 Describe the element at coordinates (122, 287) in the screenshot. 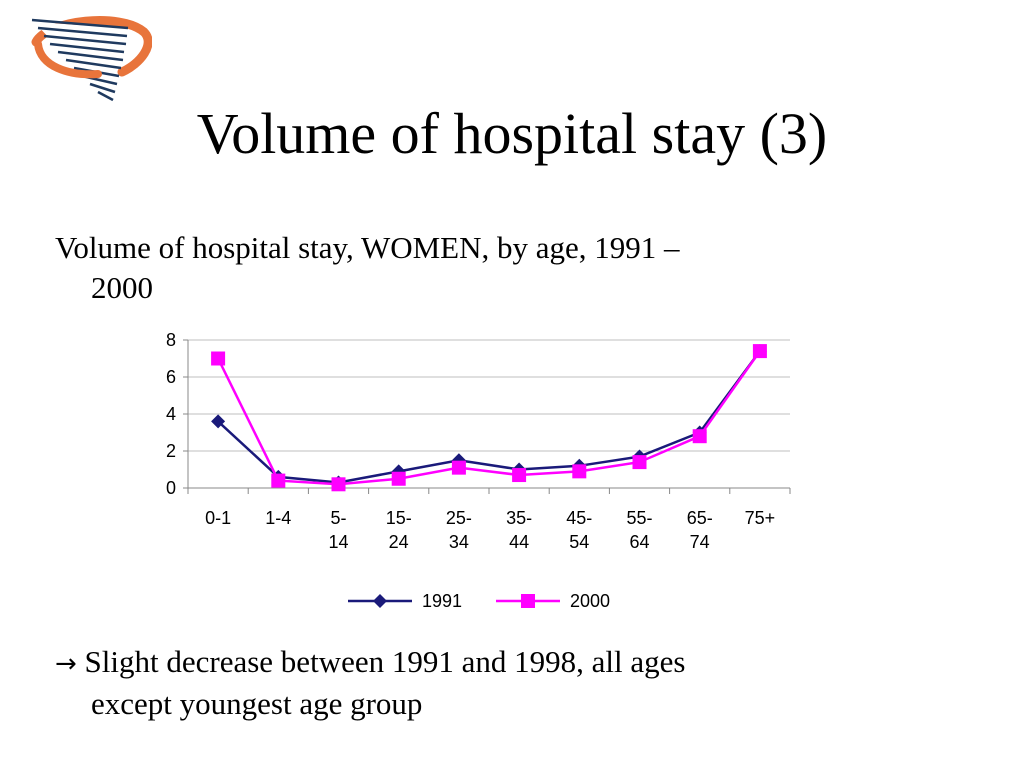

I see `chart-caption-line-2: 2000` at that location.